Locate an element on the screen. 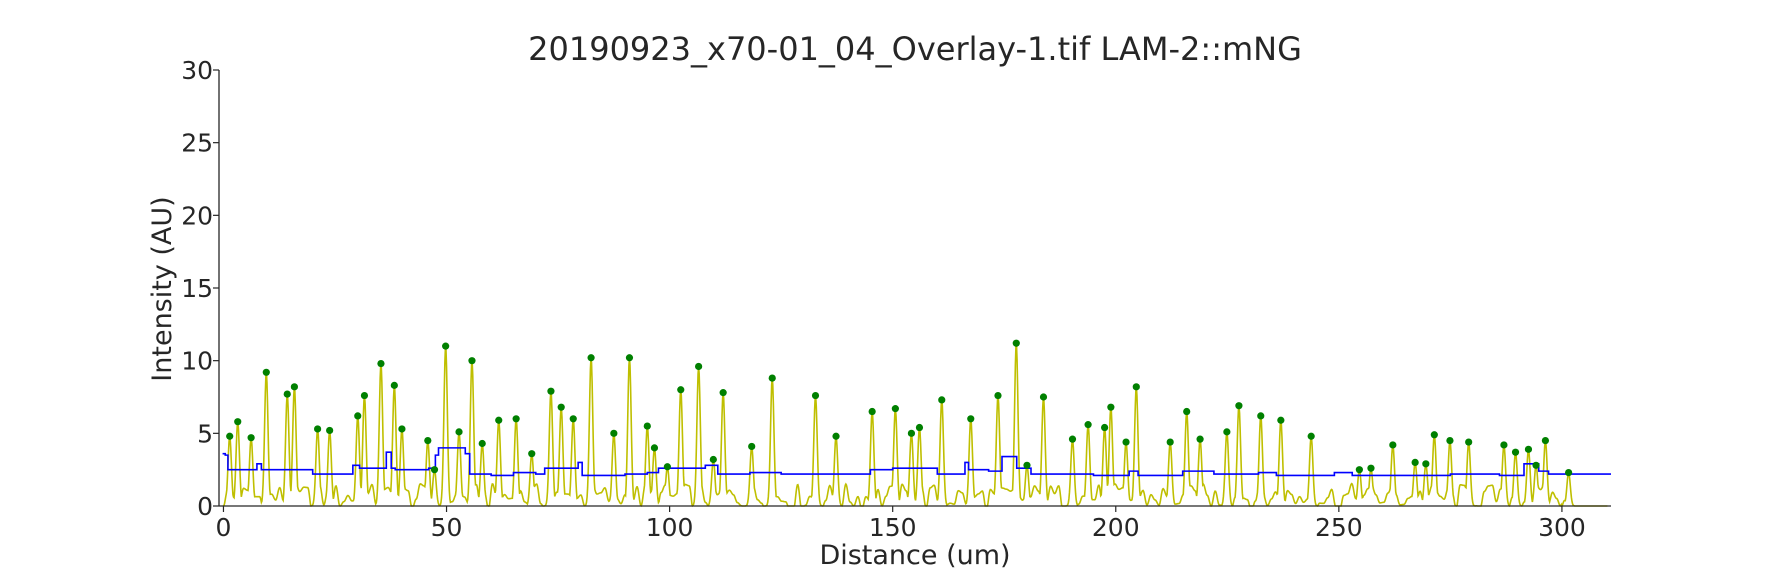  baseline-line is located at coordinates (916, 462).